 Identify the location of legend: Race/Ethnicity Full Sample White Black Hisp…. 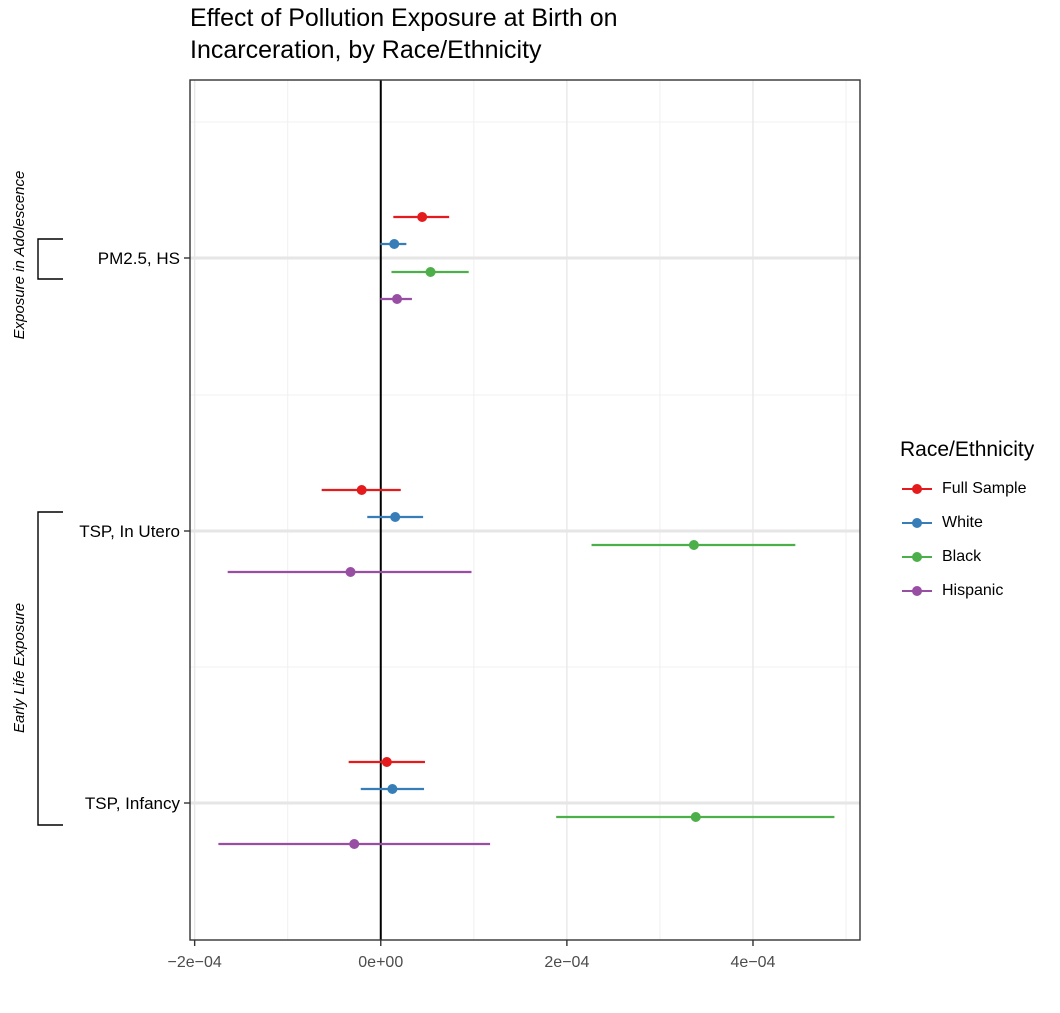
(967, 523).